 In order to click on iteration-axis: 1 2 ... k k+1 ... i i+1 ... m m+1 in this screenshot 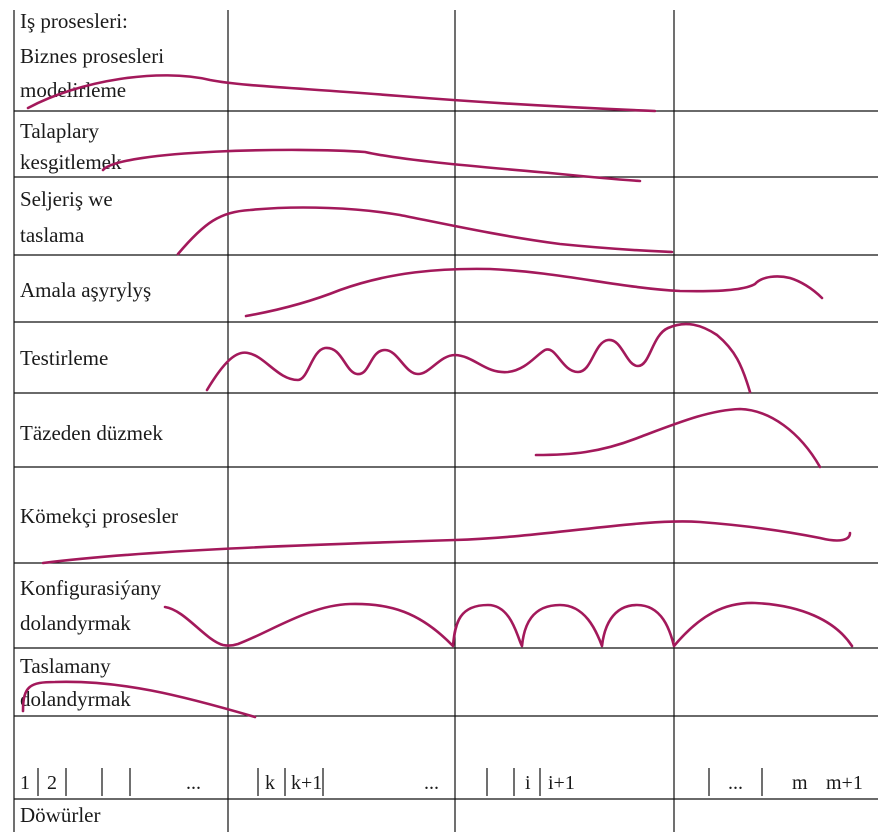, I will do `click(441, 782)`.